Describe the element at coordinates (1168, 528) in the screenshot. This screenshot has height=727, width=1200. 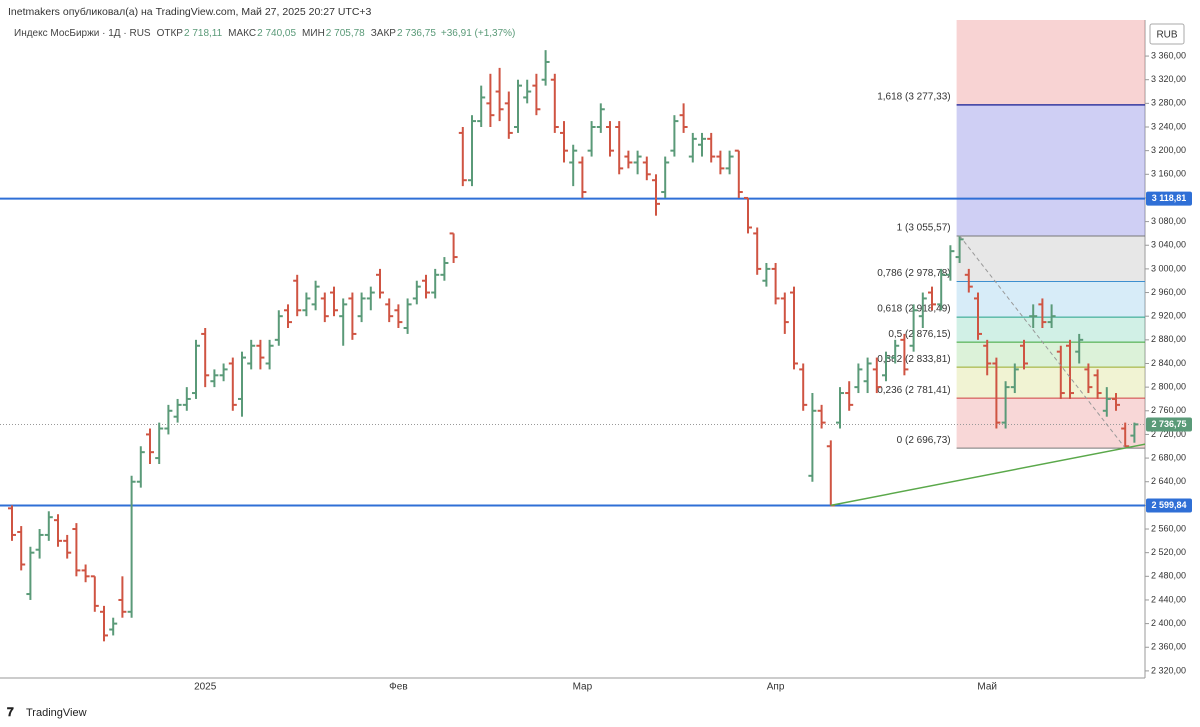
I see `y-tick-label: 2 560,00` at that location.